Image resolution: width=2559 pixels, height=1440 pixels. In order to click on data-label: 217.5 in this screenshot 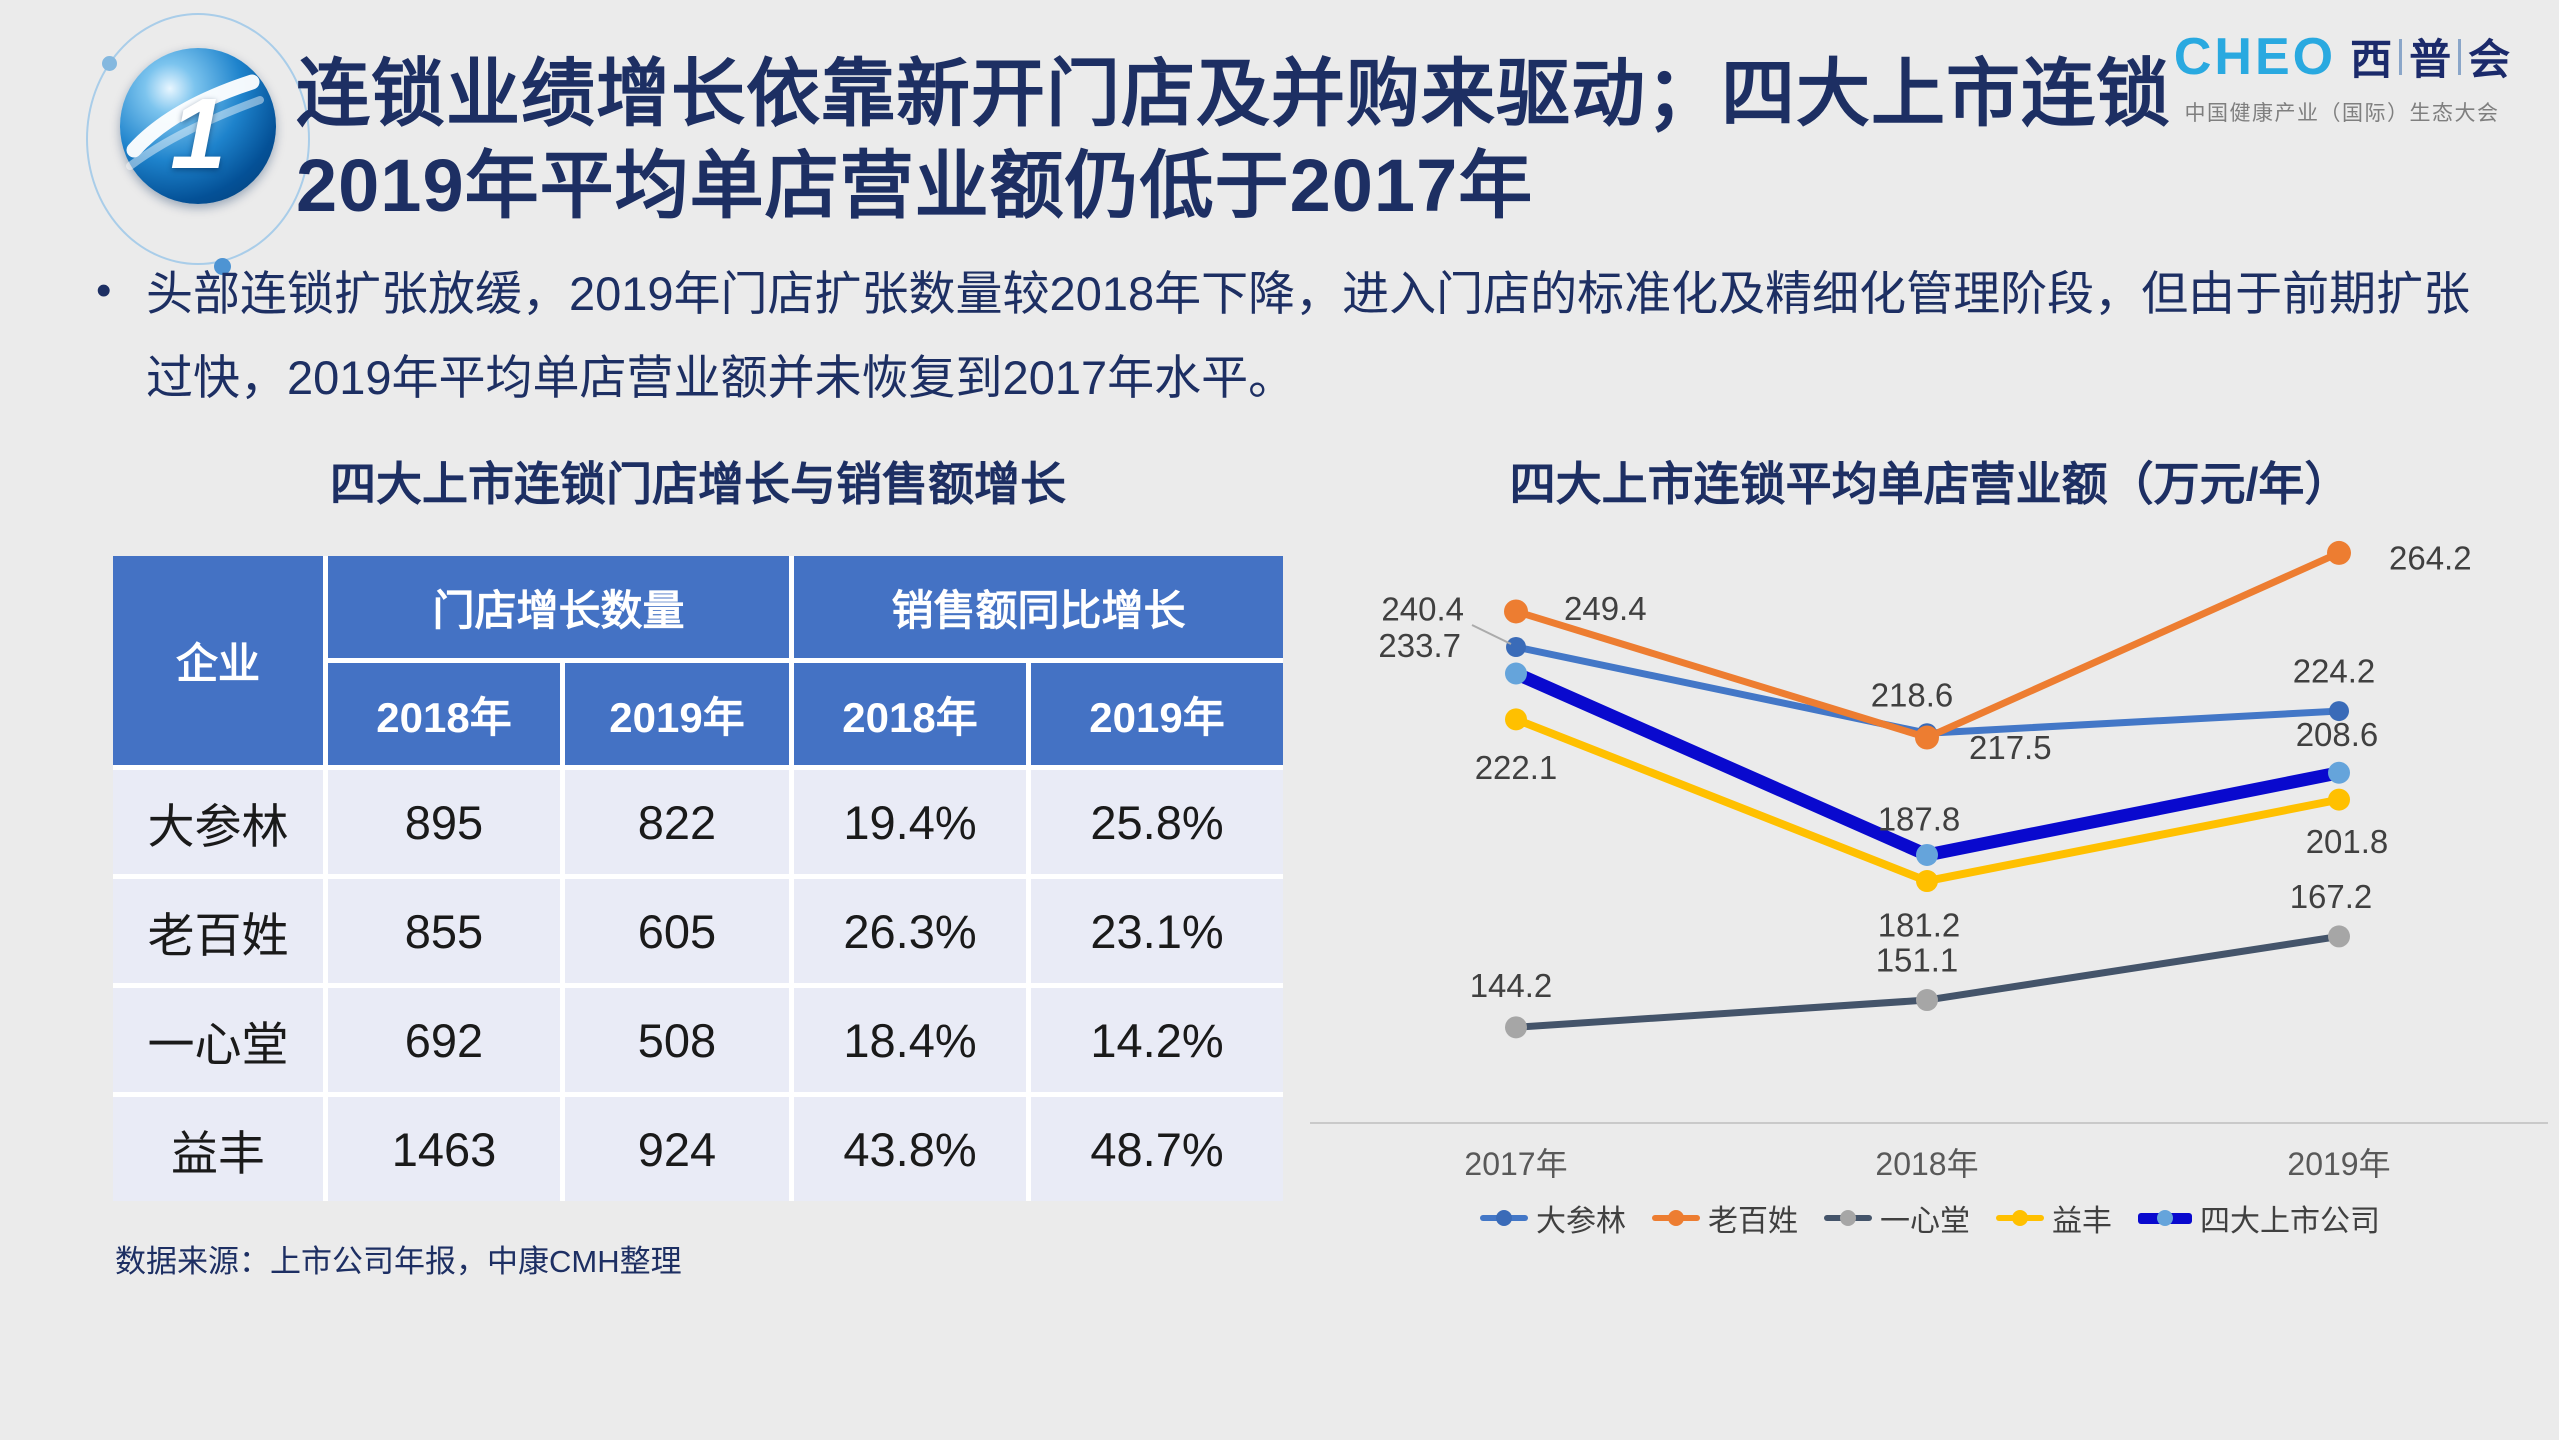, I will do `click(2010, 747)`.